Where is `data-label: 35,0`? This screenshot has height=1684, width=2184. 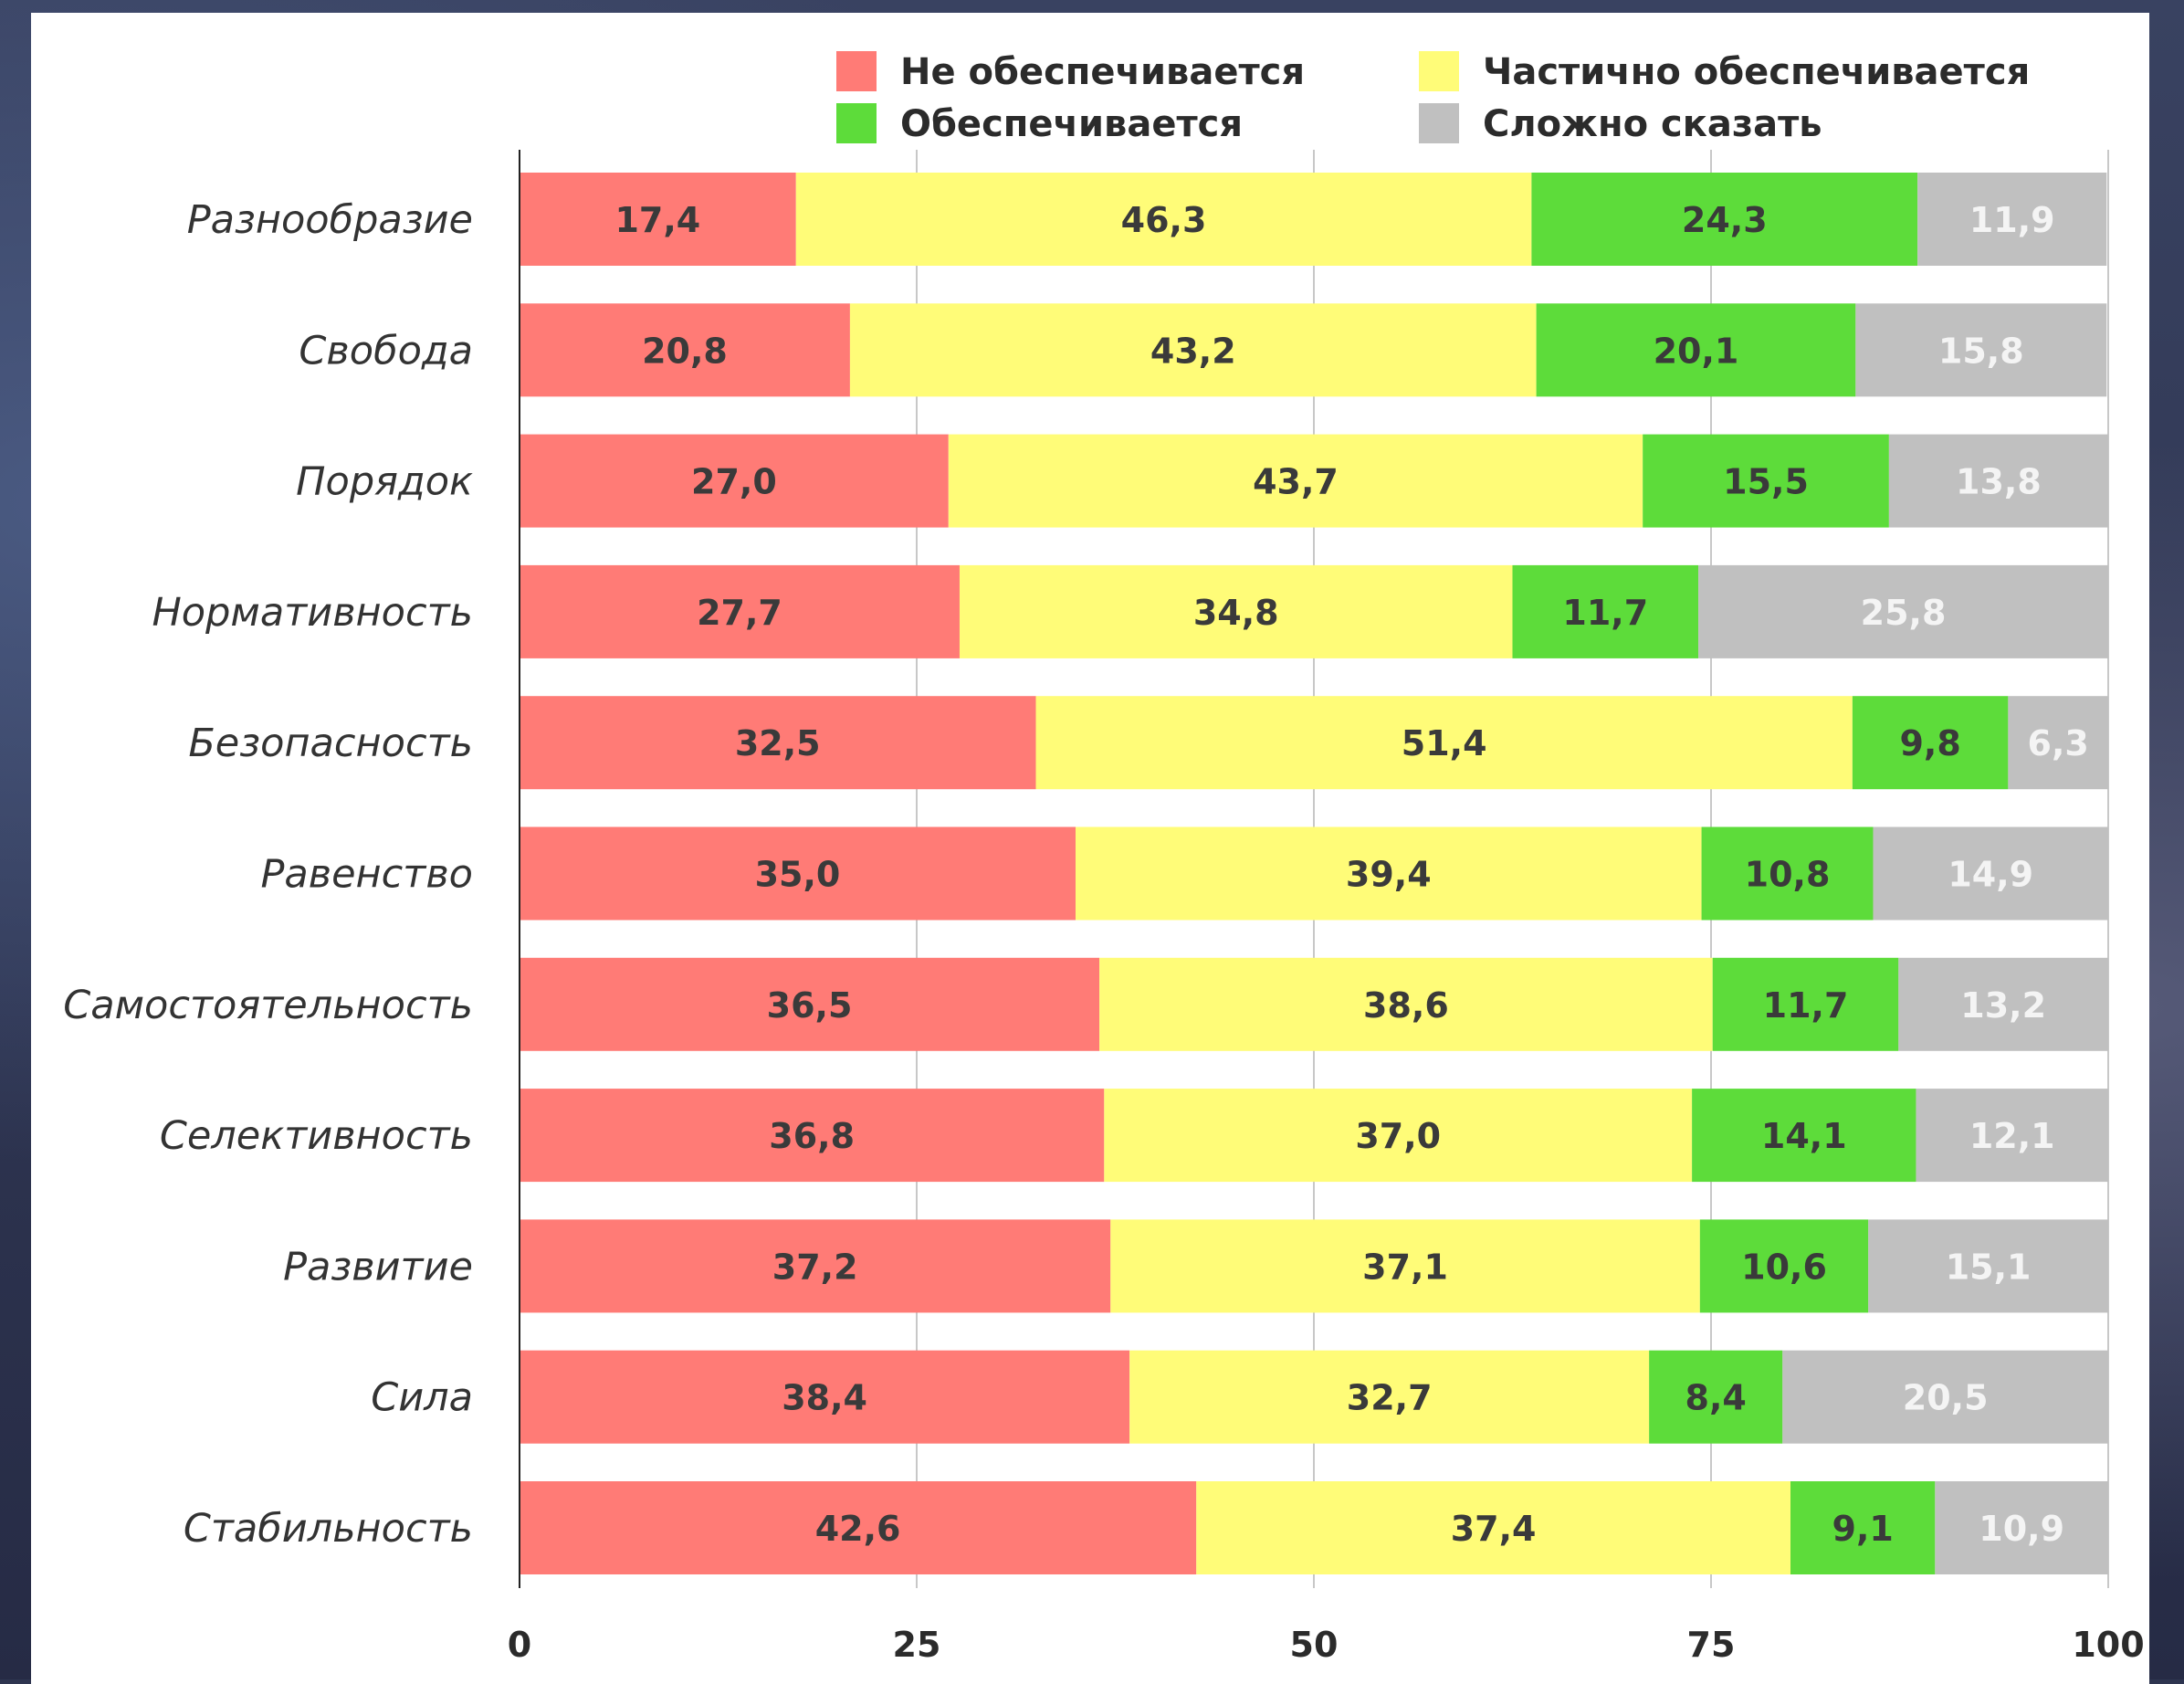
data-label: 35,0 is located at coordinates (798, 875).